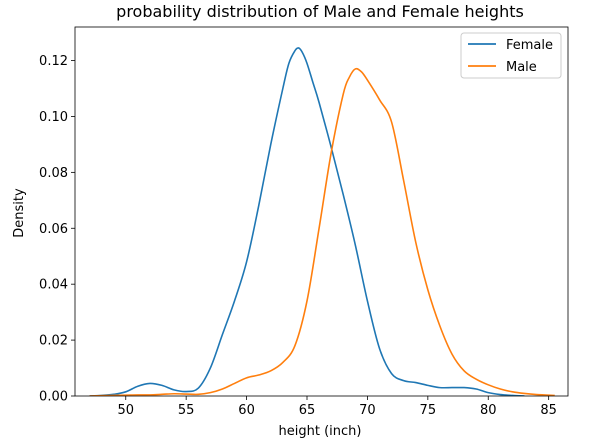  Describe the element at coordinates (125, 410) in the screenshot. I see `x-tick-label: 50` at that location.